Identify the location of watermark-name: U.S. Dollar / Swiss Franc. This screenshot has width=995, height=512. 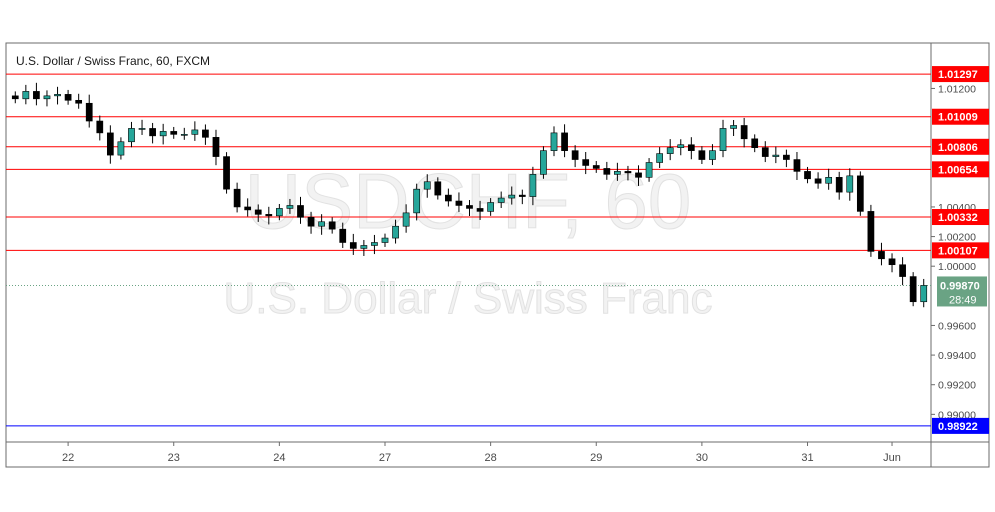
(468, 298).